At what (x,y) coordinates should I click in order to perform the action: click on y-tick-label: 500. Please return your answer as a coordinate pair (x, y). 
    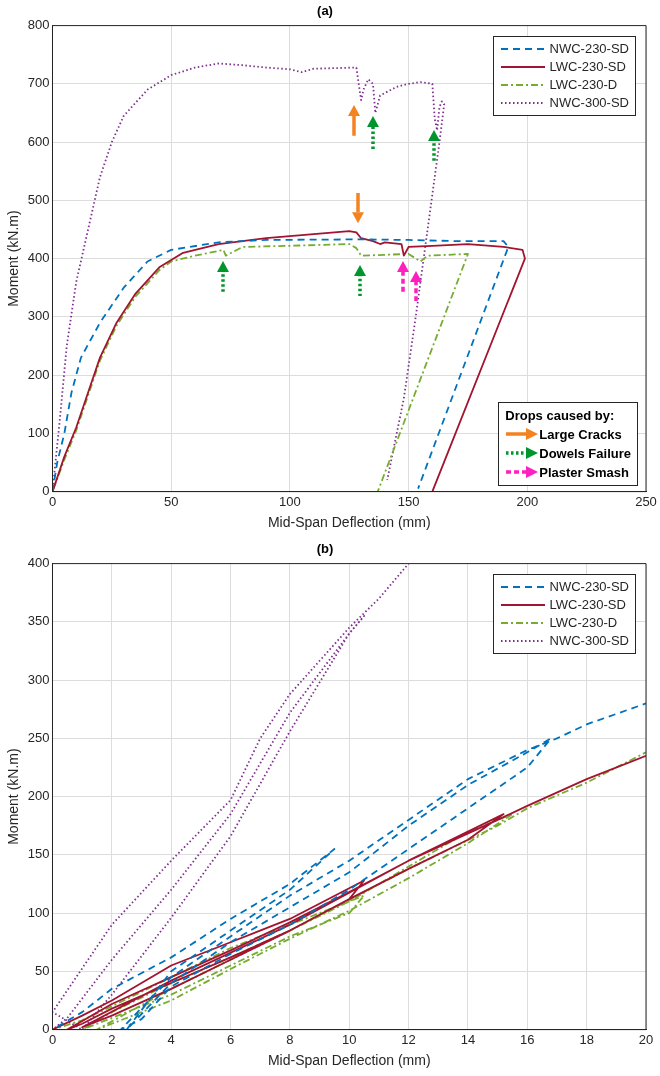
    Looking at the image, I should click on (38, 199).